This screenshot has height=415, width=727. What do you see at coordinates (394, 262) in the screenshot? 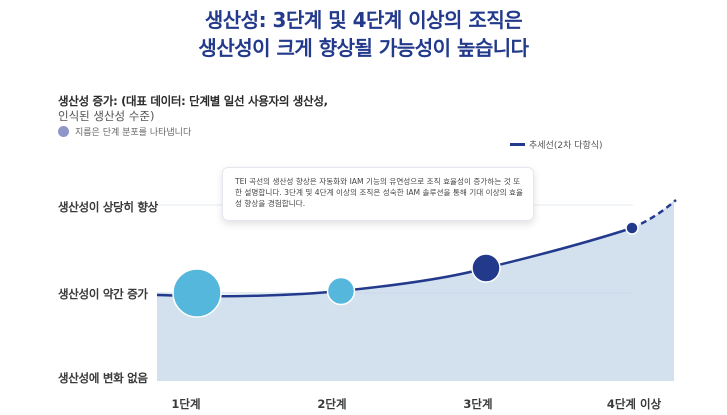
I see `trendline` at bounding box center [394, 262].